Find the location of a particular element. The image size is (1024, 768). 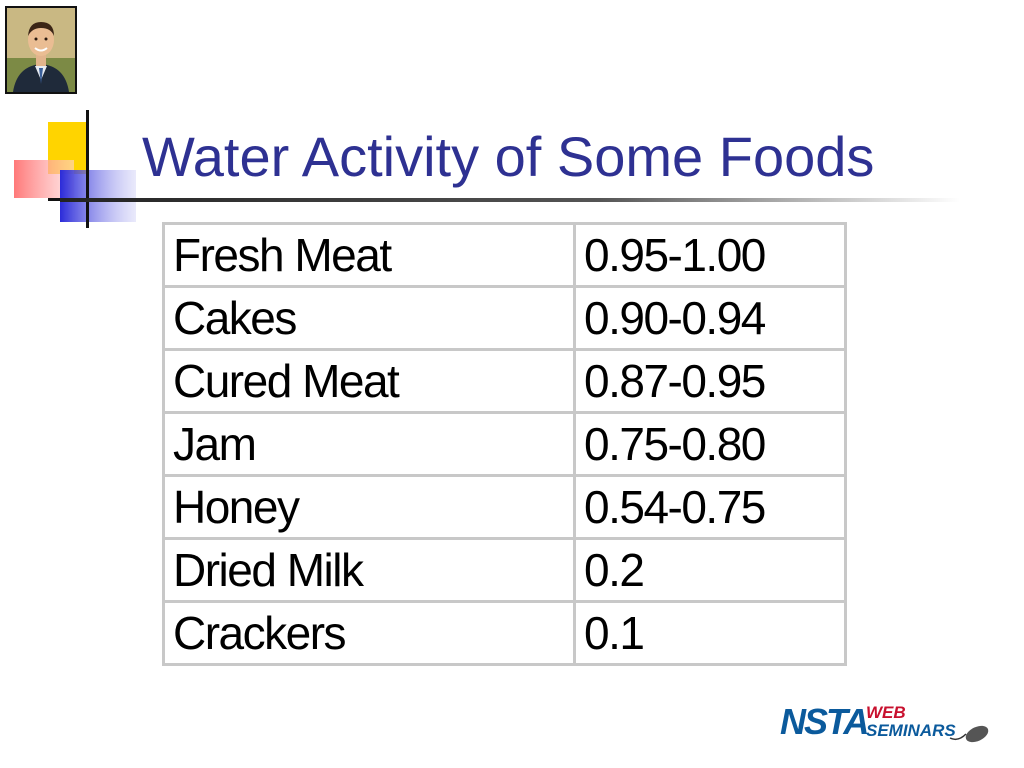

water-activity-cell: 0.54-0.75 is located at coordinates (710, 507).